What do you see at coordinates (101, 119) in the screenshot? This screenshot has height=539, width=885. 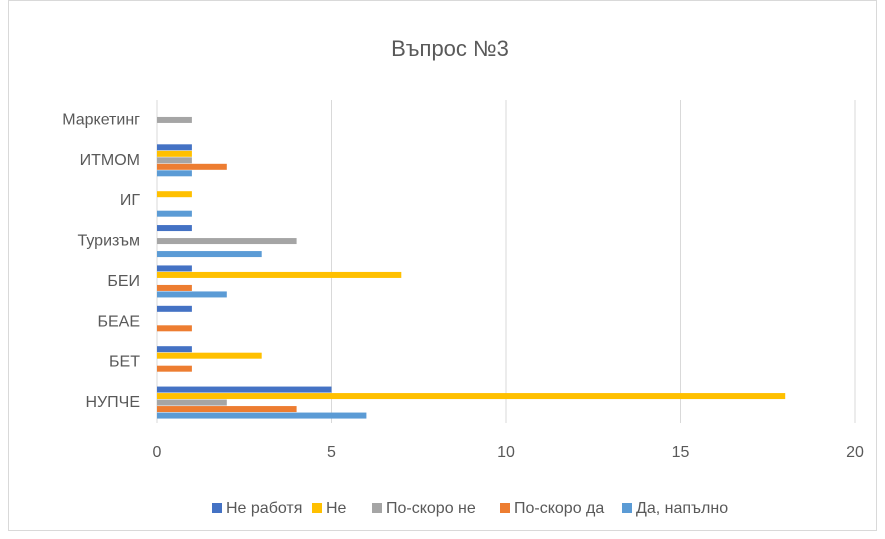 I see `y-tick-label: Маркетинг` at bounding box center [101, 119].